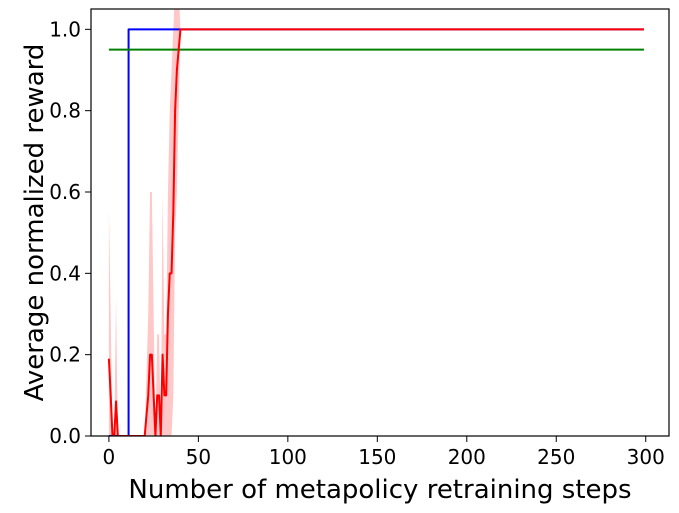 The image size is (679, 513). I want to click on y-tick-label: 0.2, so click(65, 355).